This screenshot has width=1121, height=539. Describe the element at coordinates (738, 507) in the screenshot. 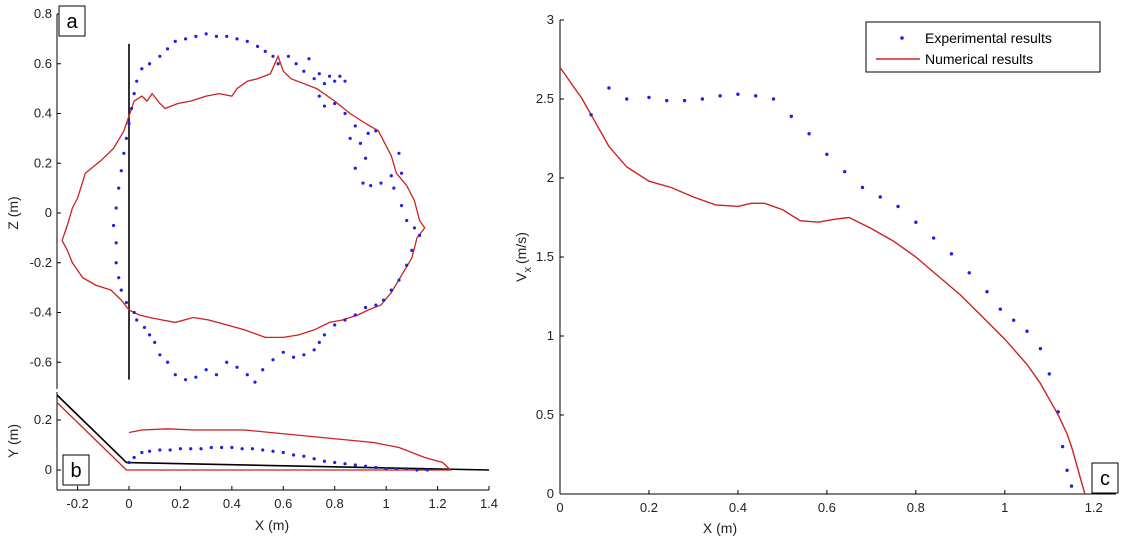

I see `panel-c-x-tick-label: 0.4` at that location.